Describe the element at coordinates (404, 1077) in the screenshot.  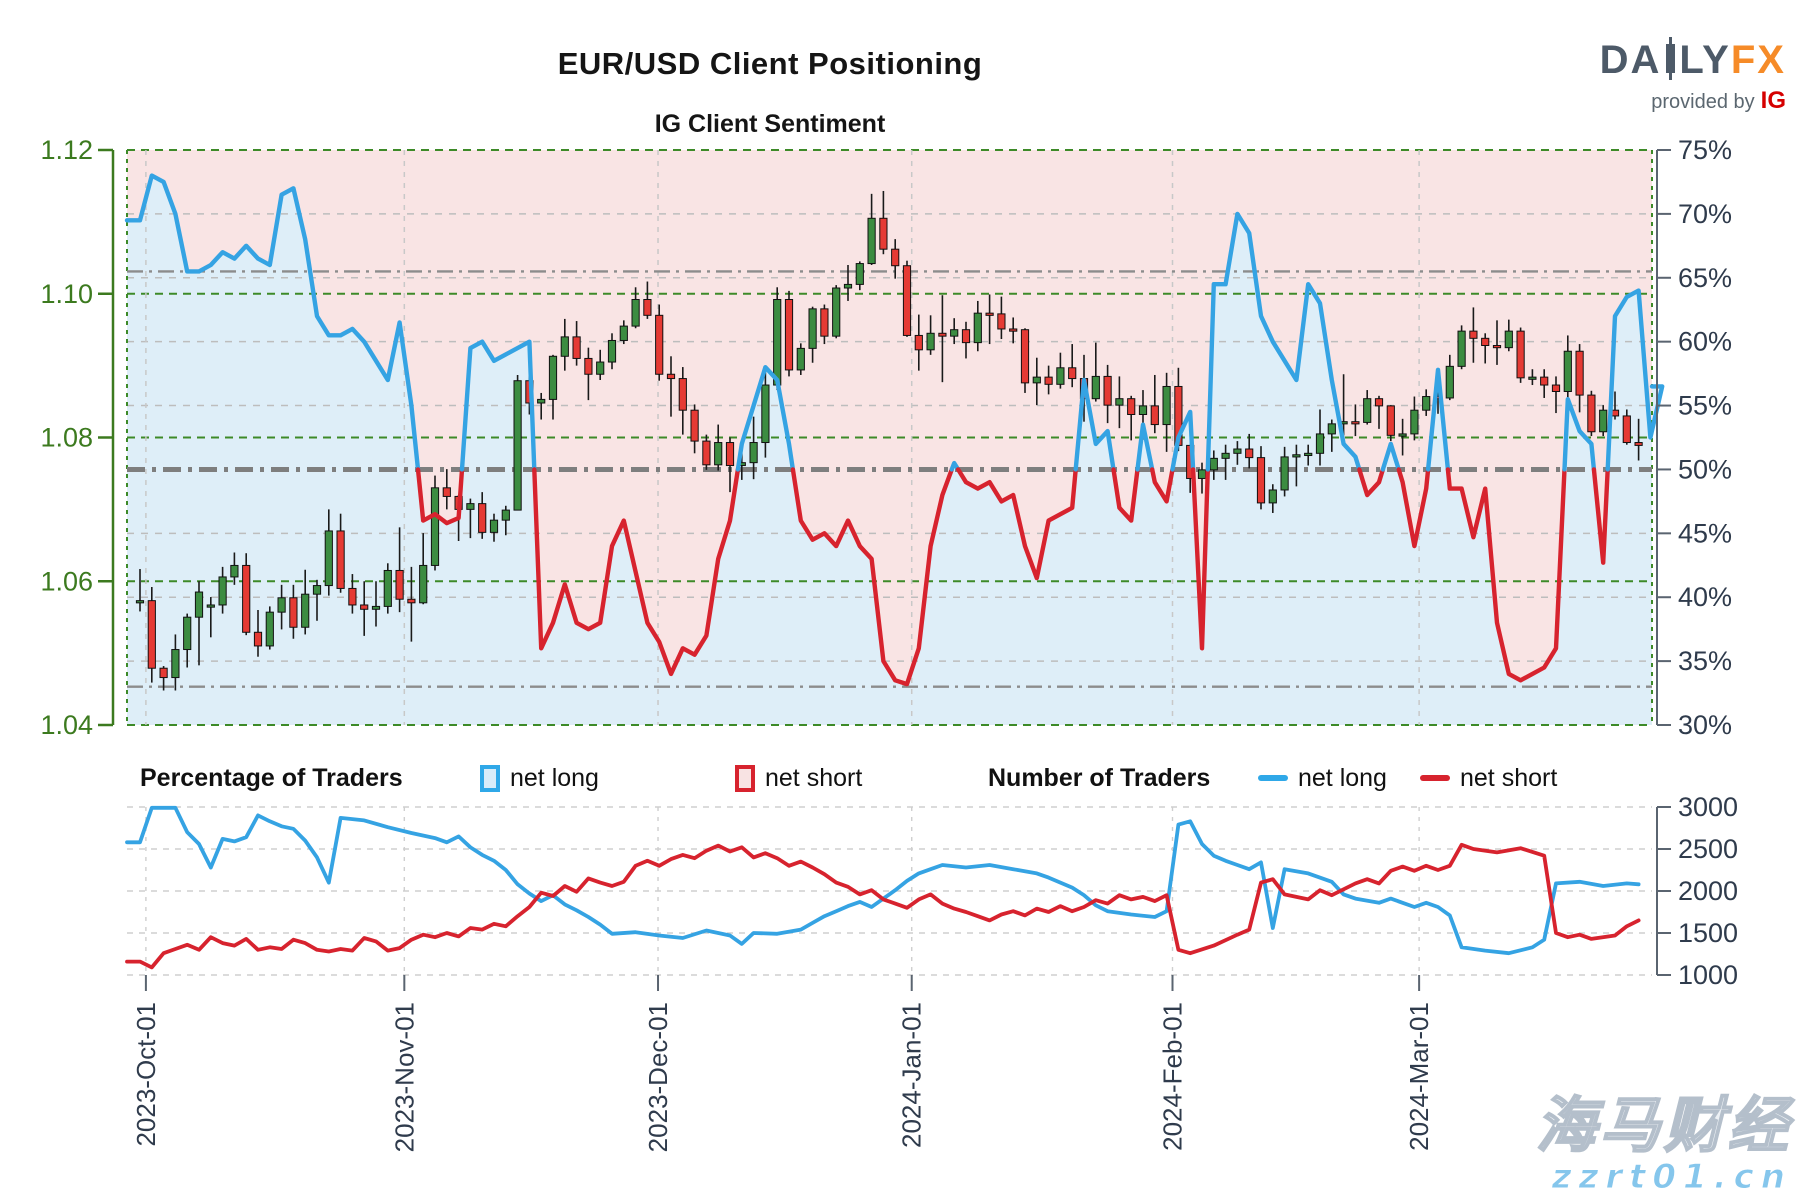
I see `x-axis-date-label: 2023-Nov-01` at that location.